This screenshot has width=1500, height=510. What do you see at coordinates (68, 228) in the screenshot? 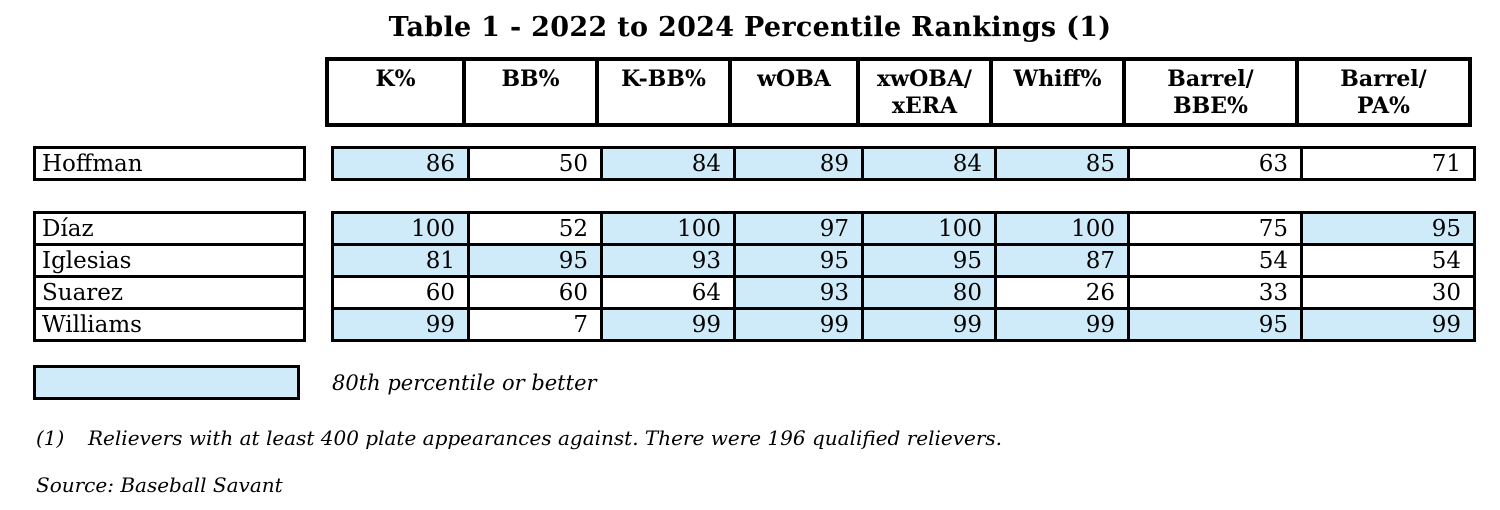
I see `player-name: Díaz` at bounding box center [68, 228].